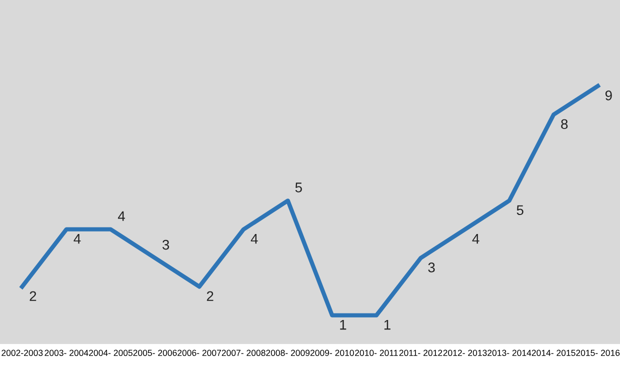 The image size is (620, 368). I want to click on x-tick-label: 2015- 2016, so click(598, 353).